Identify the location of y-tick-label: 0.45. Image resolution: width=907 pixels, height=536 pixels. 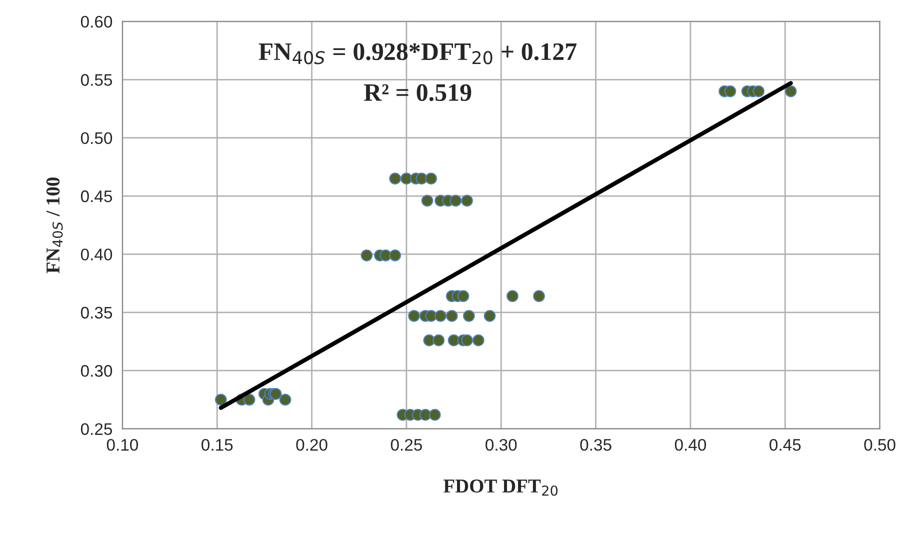
(96, 196).